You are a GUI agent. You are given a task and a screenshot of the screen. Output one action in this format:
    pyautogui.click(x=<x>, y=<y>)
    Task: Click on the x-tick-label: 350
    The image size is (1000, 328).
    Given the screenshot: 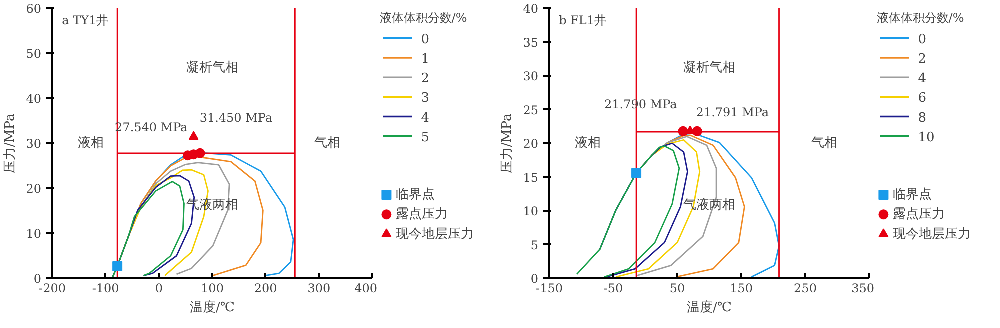 What is the action you would take?
    pyautogui.click(x=863, y=289)
    